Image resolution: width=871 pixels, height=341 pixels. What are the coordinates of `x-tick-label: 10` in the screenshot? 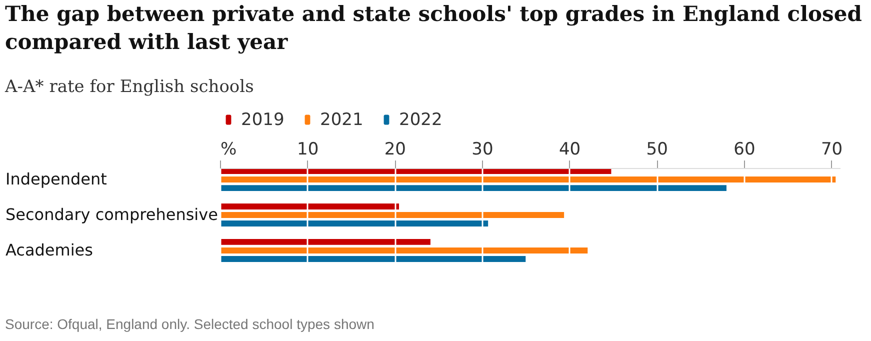 It's located at (308, 150).